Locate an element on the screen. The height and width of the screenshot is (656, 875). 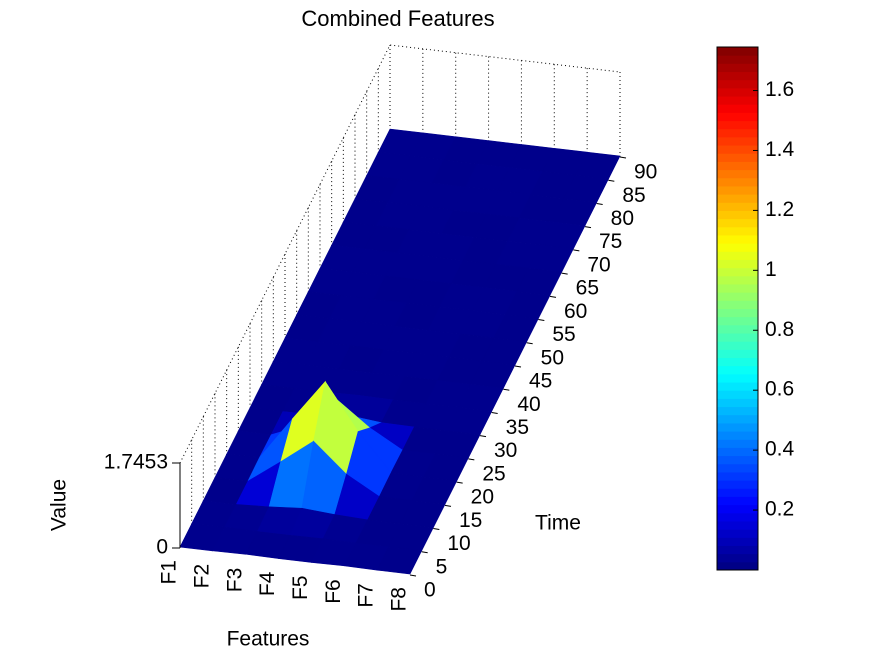
x-tick-label: F6 is located at coordinates (333, 591).